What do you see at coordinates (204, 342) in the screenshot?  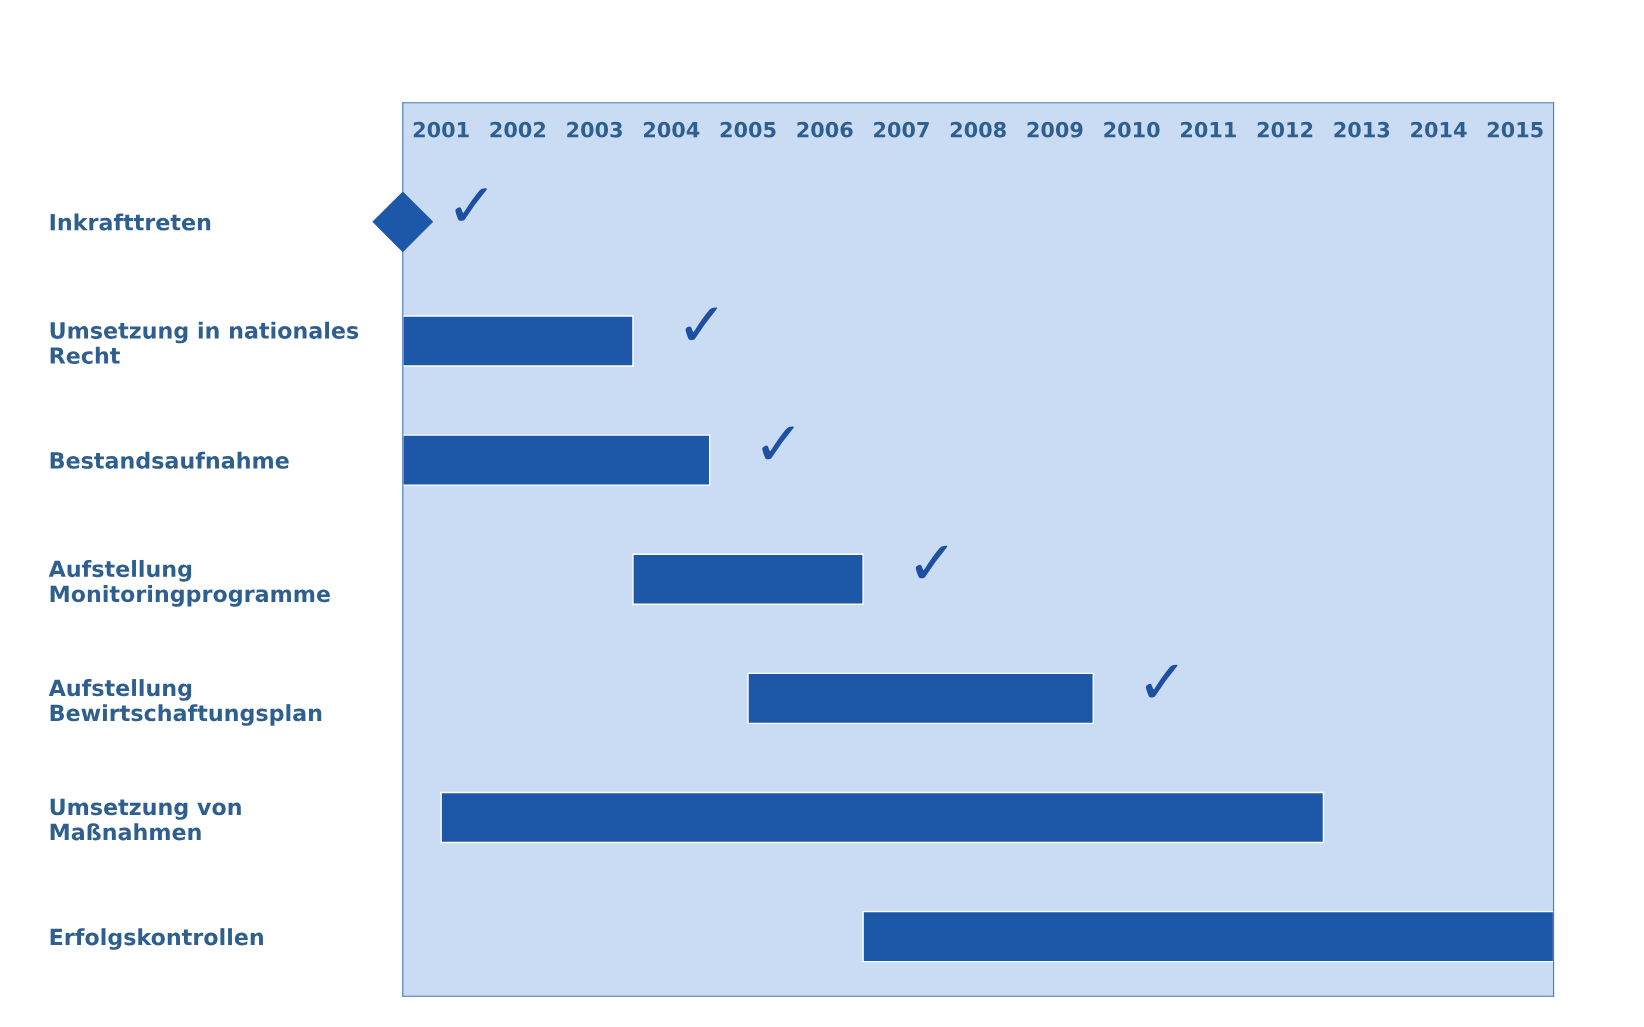 I see `y-tick-label: Umsetzung in nationales Recht` at bounding box center [204, 342].